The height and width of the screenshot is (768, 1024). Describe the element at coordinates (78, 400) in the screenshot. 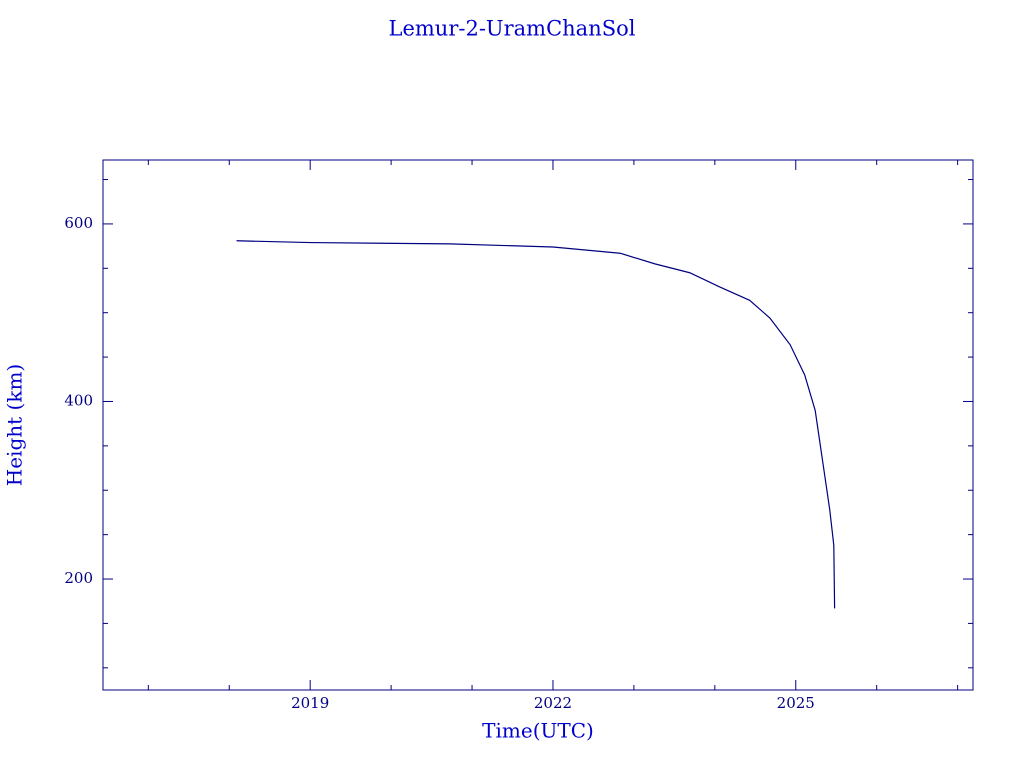

I see `y-tick-label: 400` at that location.